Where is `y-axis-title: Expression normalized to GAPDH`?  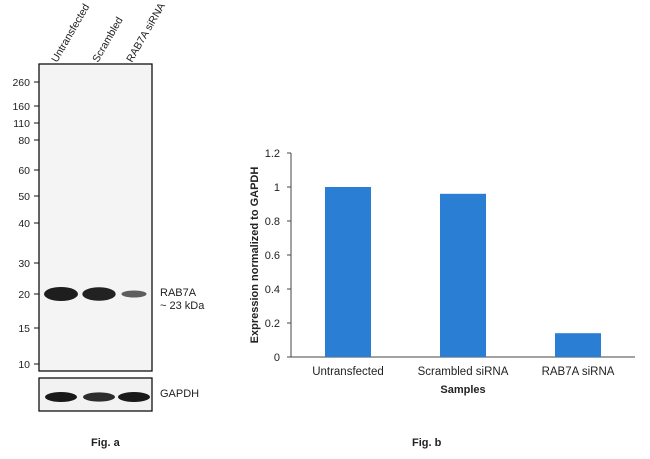
y-axis-title: Expression normalized to GAPDH is located at coordinates (255, 255).